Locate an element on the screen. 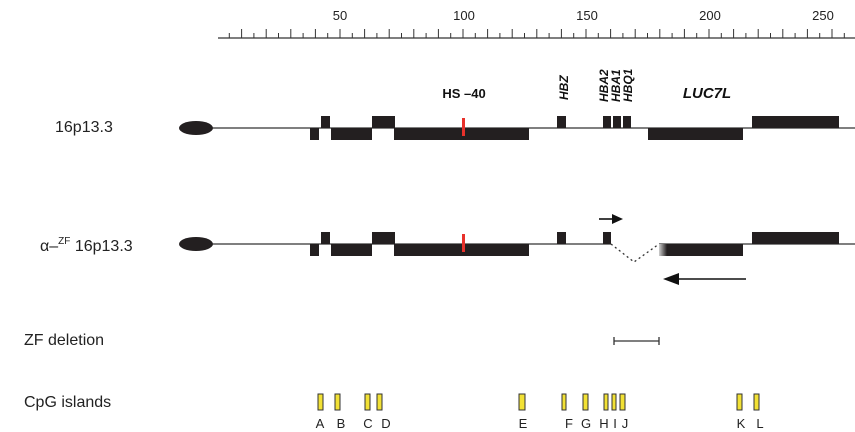 This screenshot has width=855, height=432. cpg-island-b is located at coordinates (337, 402).